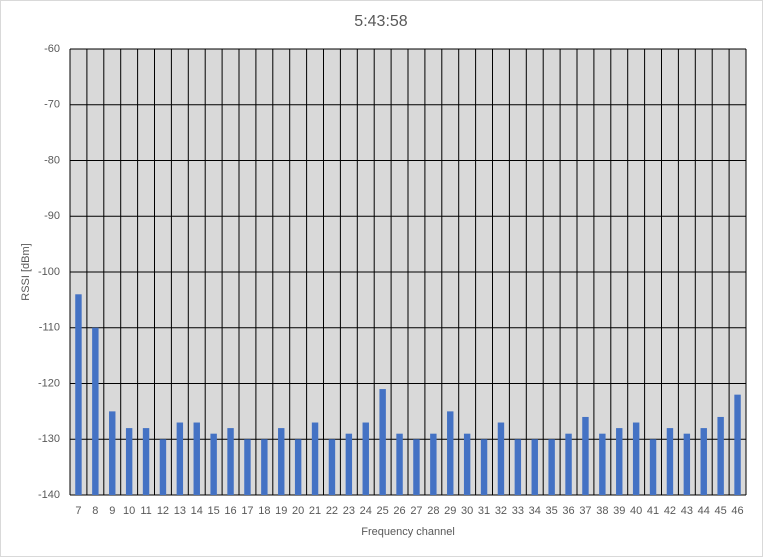  Describe the element at coordinates (349, 511) in the screenshot. I see `x-tick-label: 23` at that location.